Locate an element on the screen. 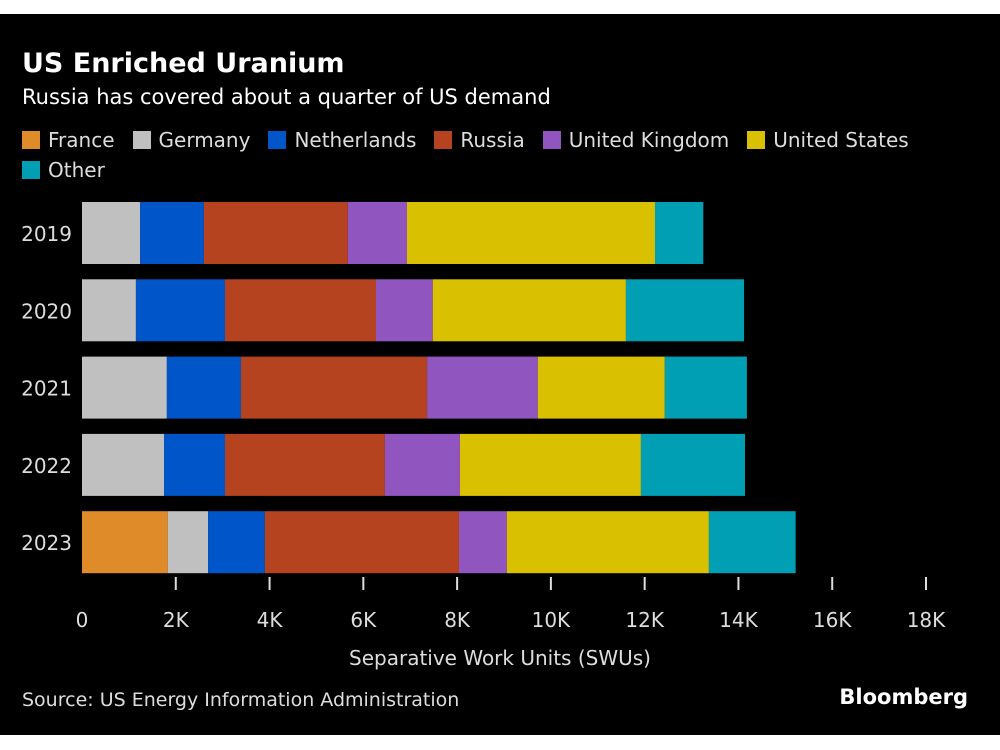  legend-label: United Kingdom is located at coordinates (649, 140).